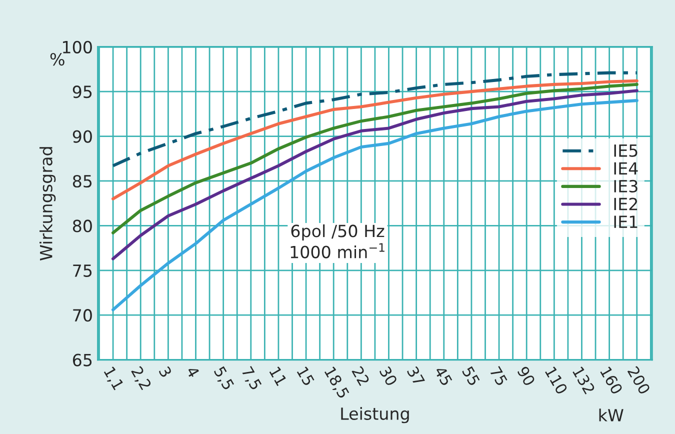 This screenshot has width=675, height=434. What do you see at coordinates (82, 360) in the screenshot?
I see `y-tick-label: 65` at bounding box center [82, 360].